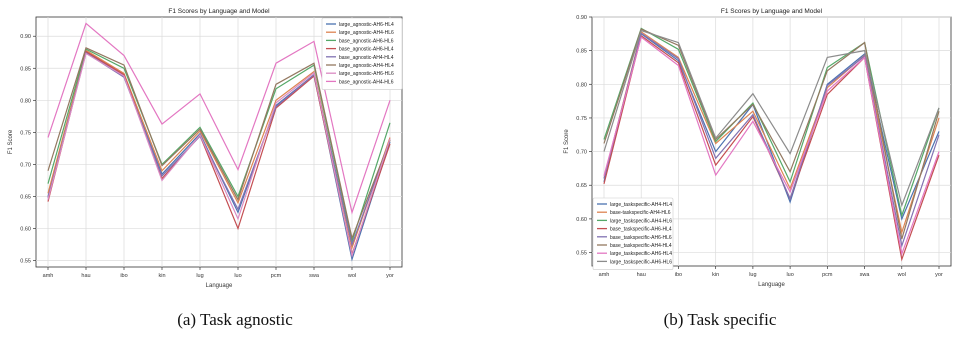 This screenshot has width=955, height=342. What do you see at coordinates (641, 205) in the screenshot?
I see `legend-entry: large_taskspecific-AH4-HL4` at bounding box center [641, 205].